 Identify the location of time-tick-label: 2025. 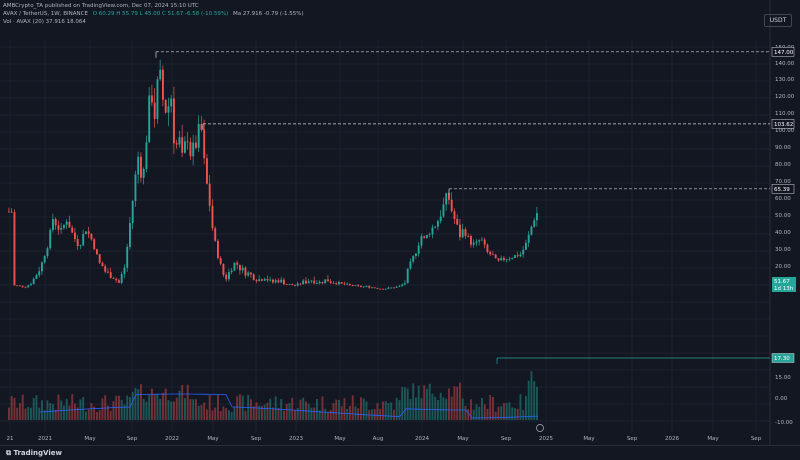
(546, 439).